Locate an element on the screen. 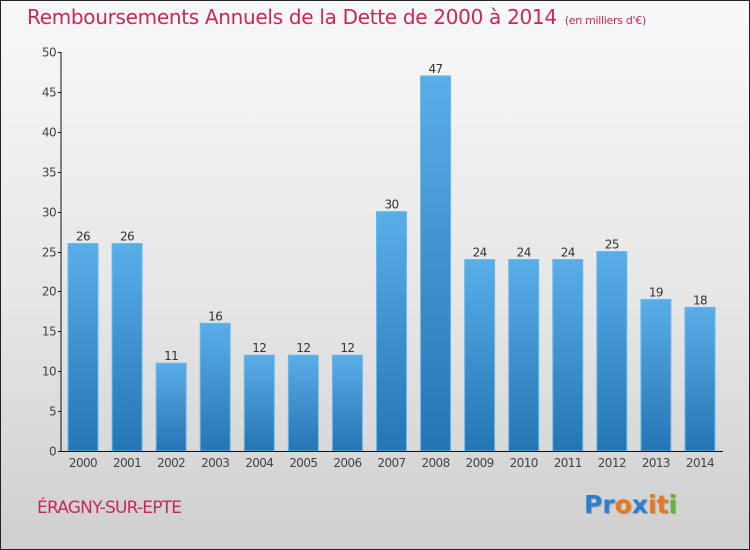  x-tick-label: 2012 is located at coordinates (612, 463).